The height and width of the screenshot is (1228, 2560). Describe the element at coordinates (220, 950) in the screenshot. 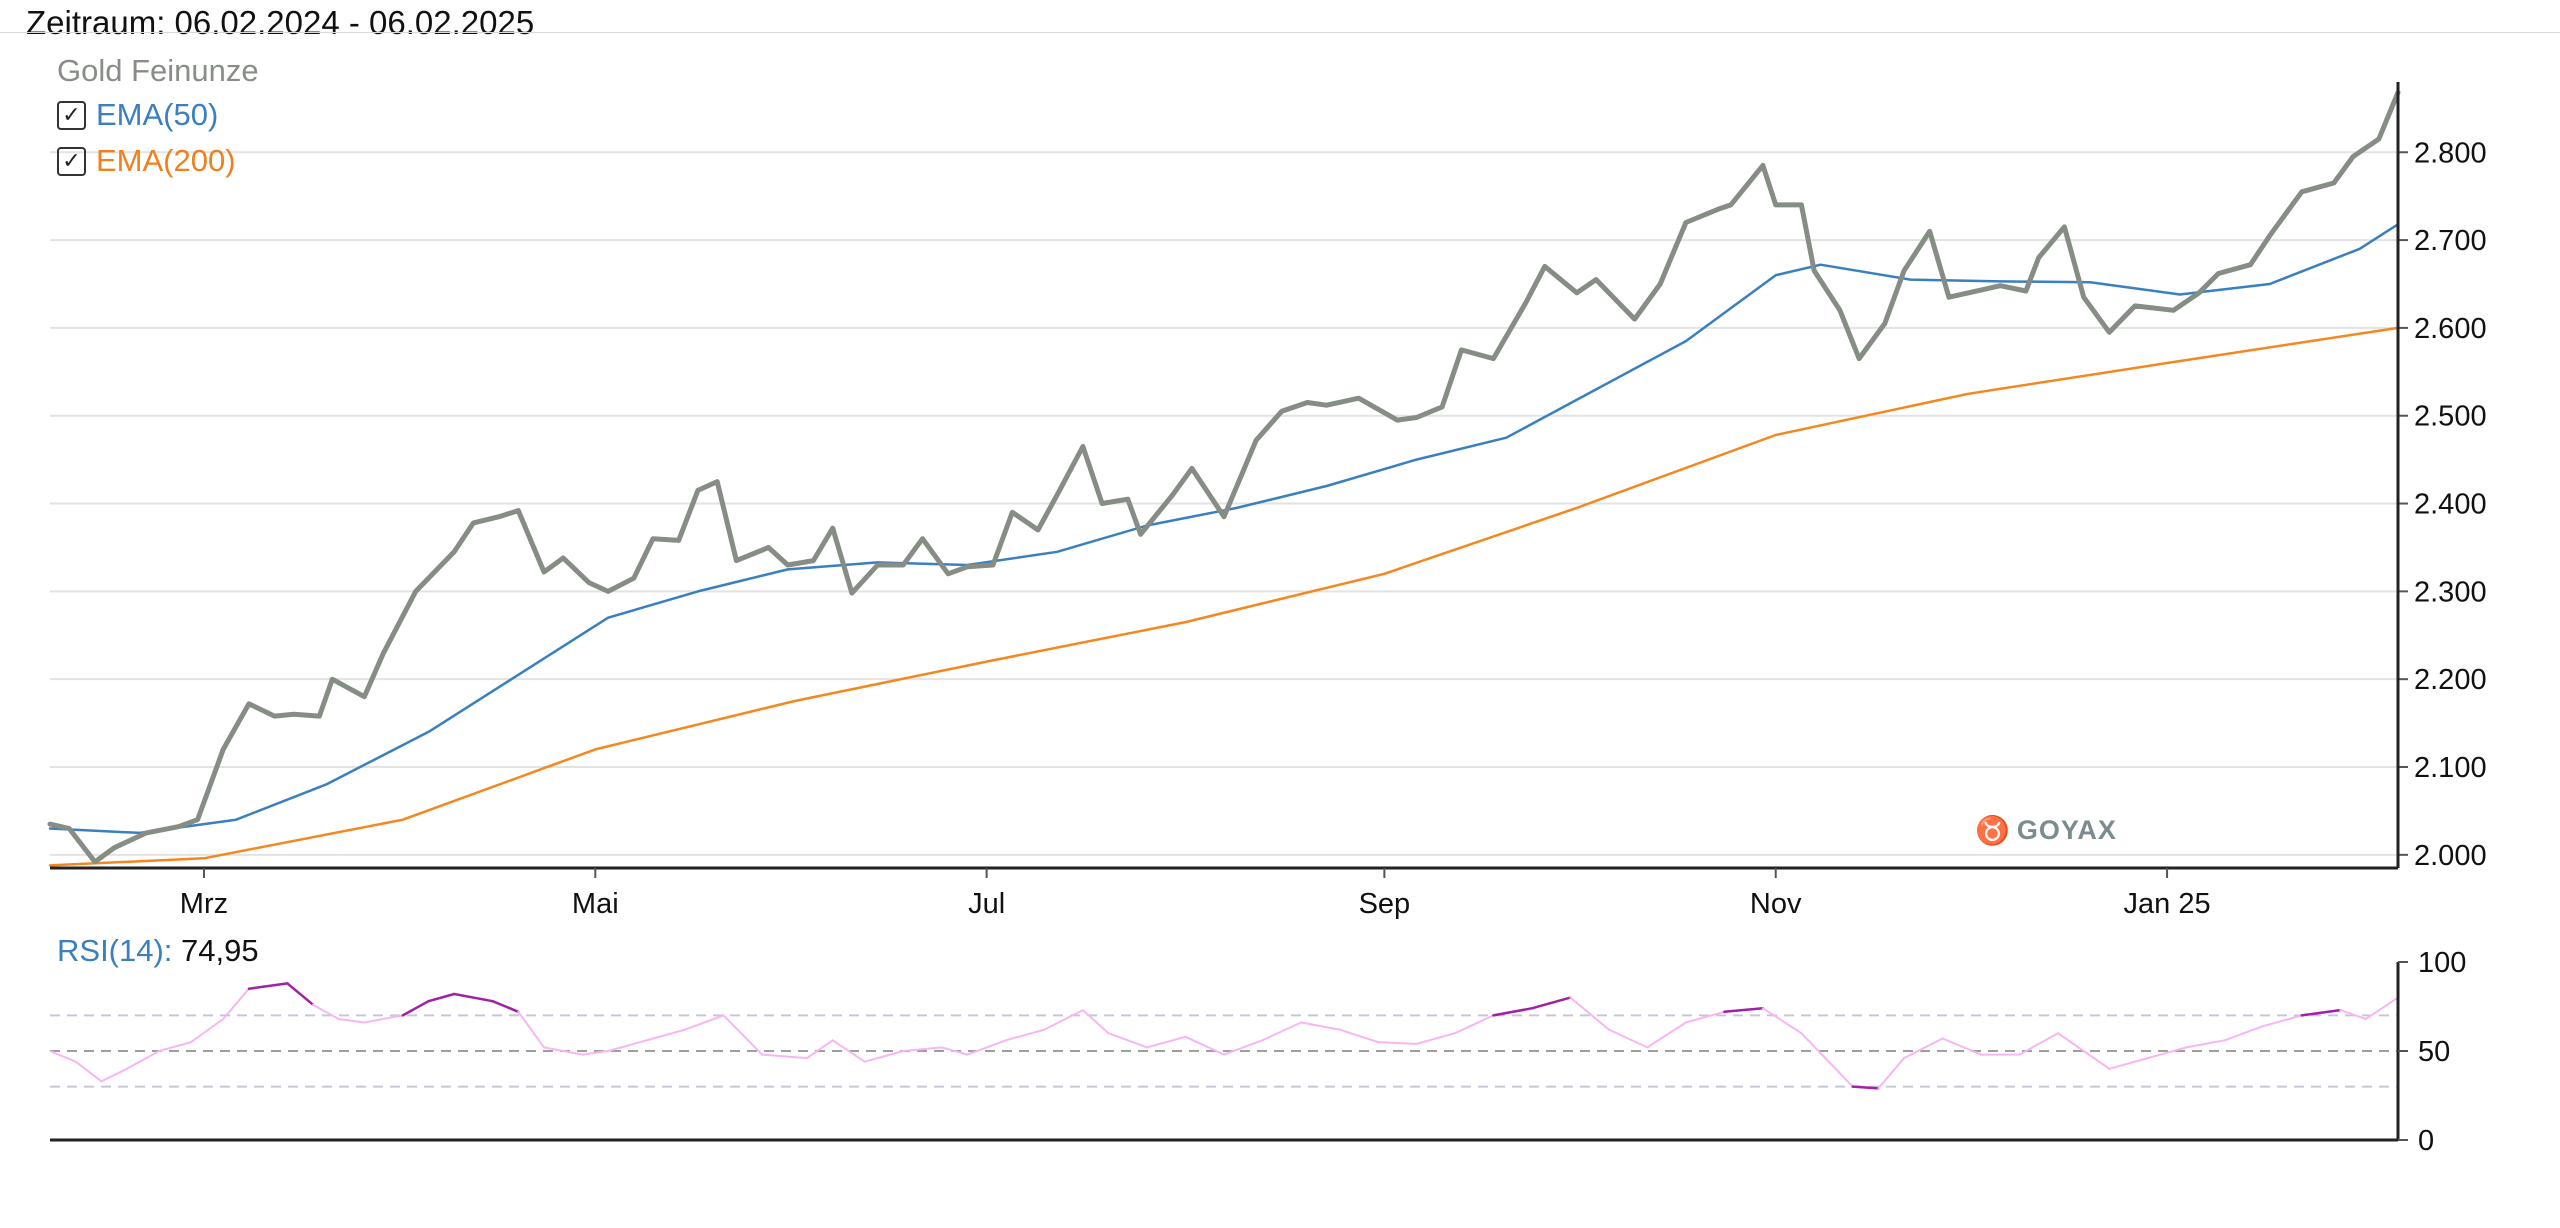

I see `rsi-value: 74,95` at that location.